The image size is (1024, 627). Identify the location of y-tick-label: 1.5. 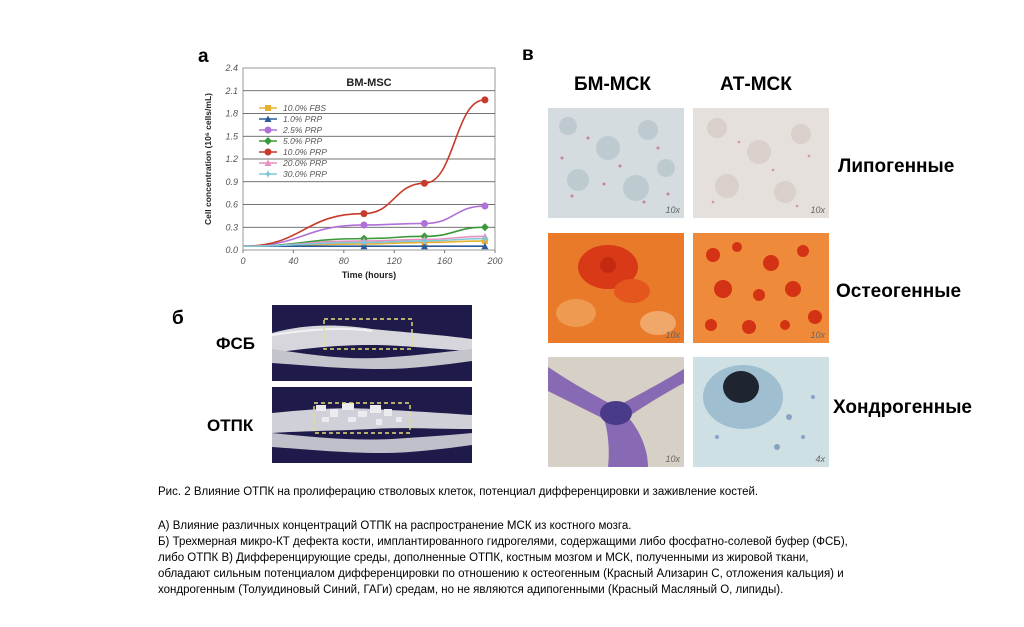
(232, 136).